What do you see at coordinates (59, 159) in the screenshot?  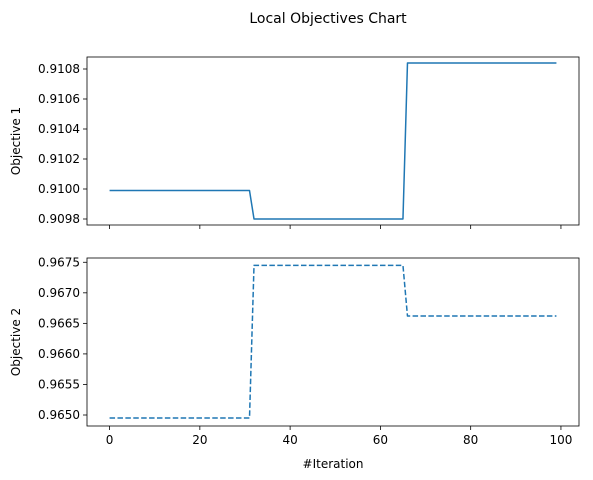 I see `objective-1-ytick-label: 0.9102` at bounding box center [59, 159].